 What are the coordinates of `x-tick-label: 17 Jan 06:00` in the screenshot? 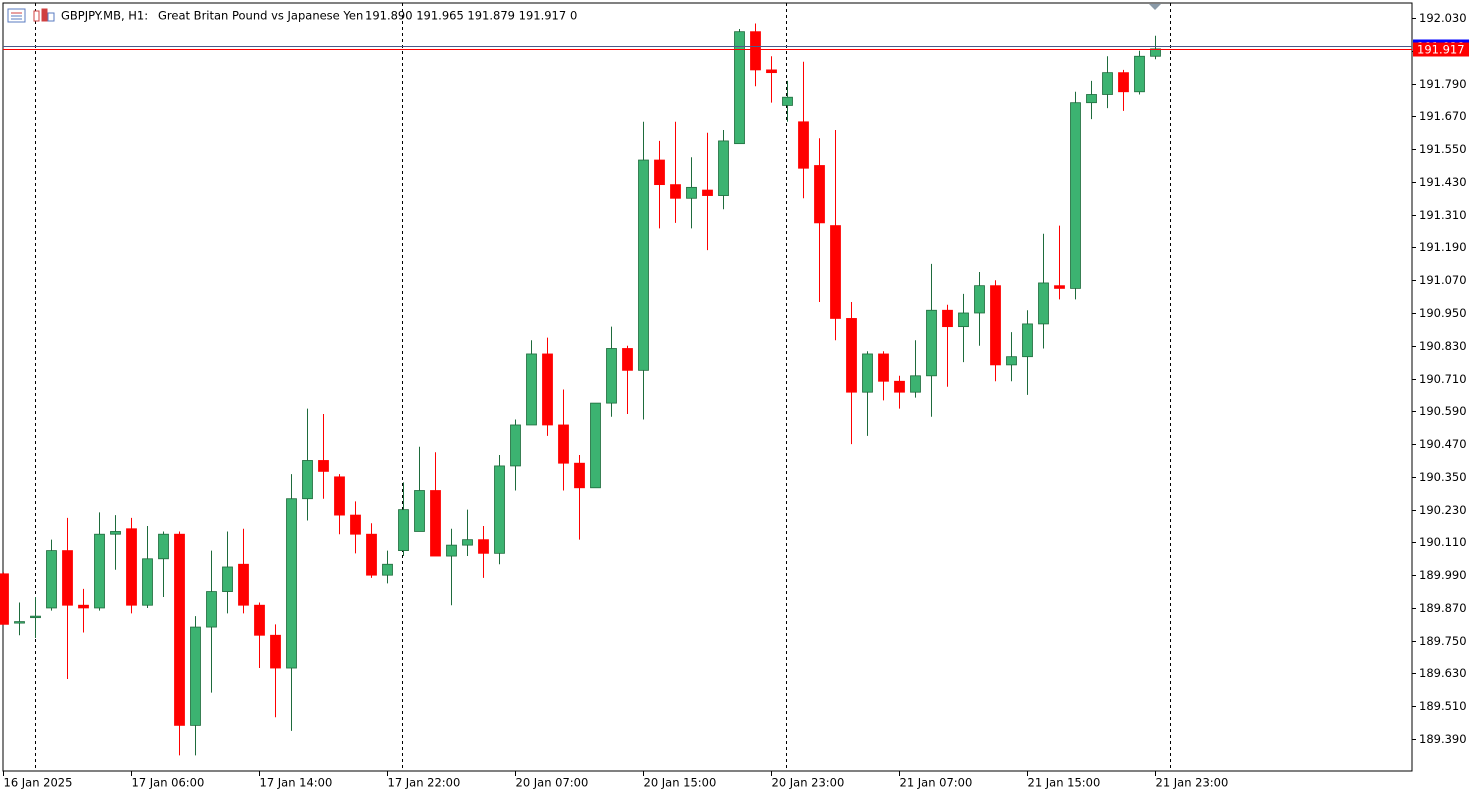 It's located at (168, 783).